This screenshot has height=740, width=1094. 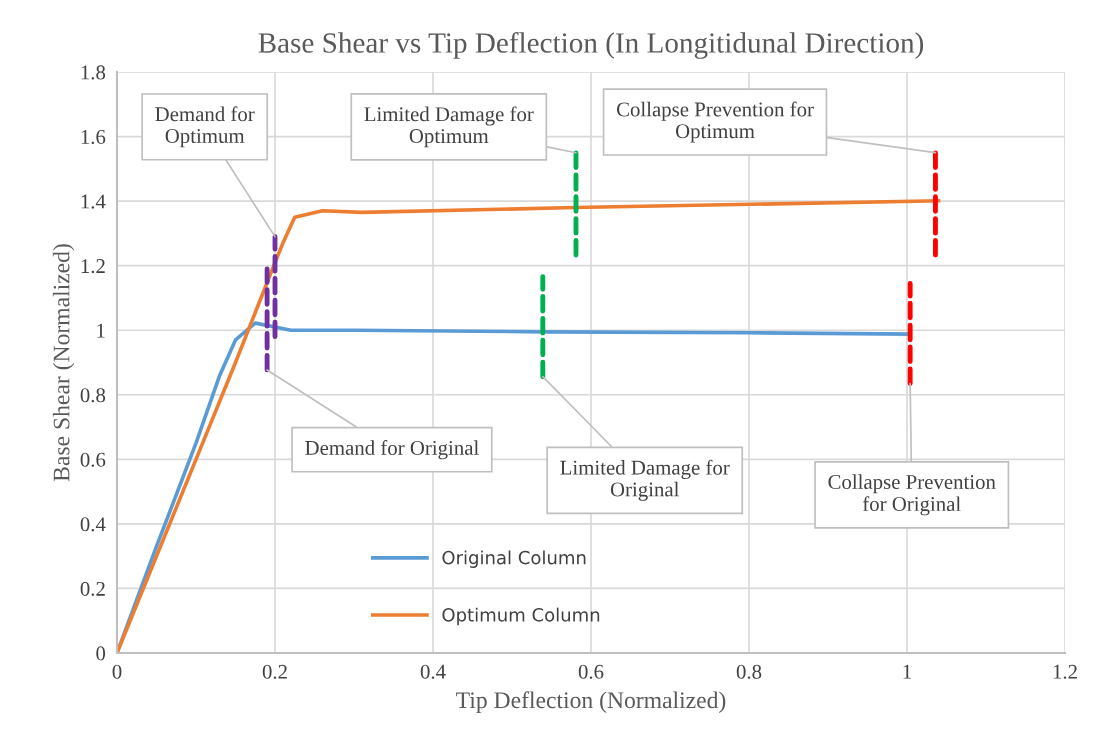 I want to click on annotation: Demand for Optimum, so click(x=205, y=127).